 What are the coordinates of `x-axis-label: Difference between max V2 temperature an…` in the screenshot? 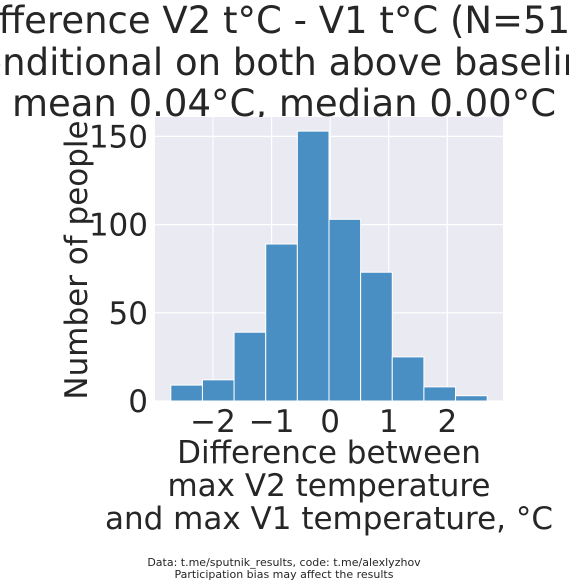 It's located at (329, 486).